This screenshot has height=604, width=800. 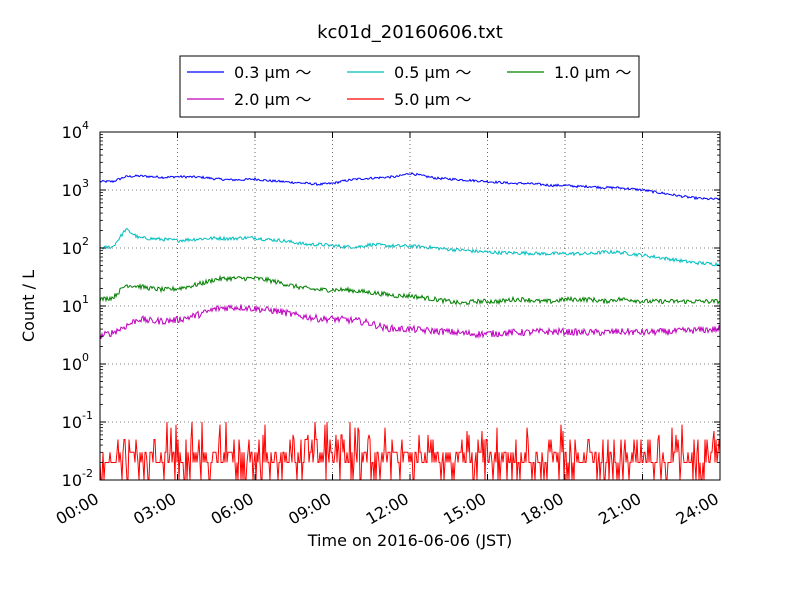 I want to click on y-tick-exponent: 3, so click(x=85, y=183).